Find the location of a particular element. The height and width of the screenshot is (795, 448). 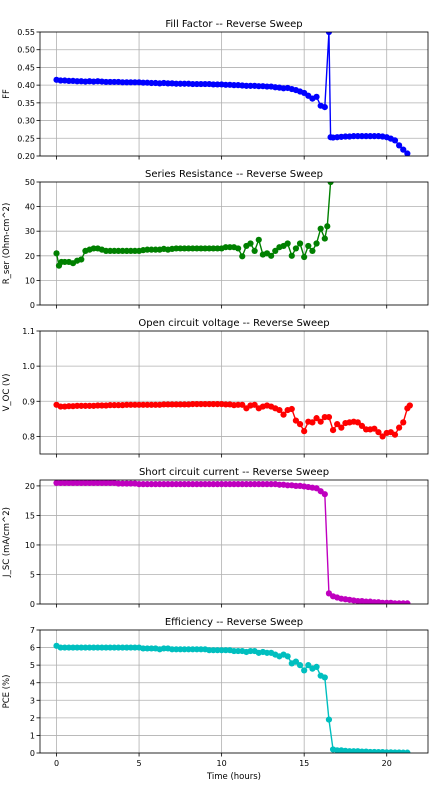

y-tick-label: 0.8 is located at coordinates (28, 436).